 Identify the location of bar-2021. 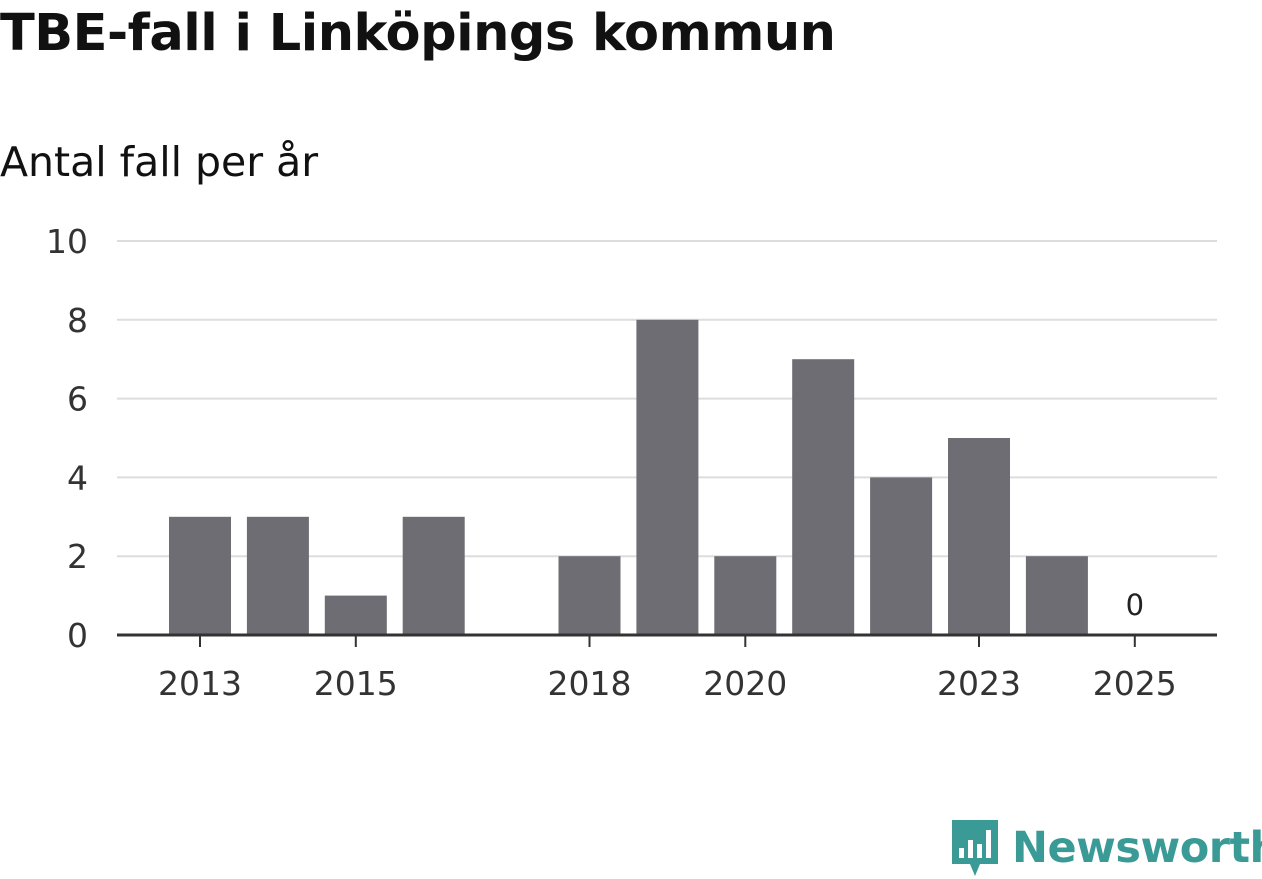
(823, 497).